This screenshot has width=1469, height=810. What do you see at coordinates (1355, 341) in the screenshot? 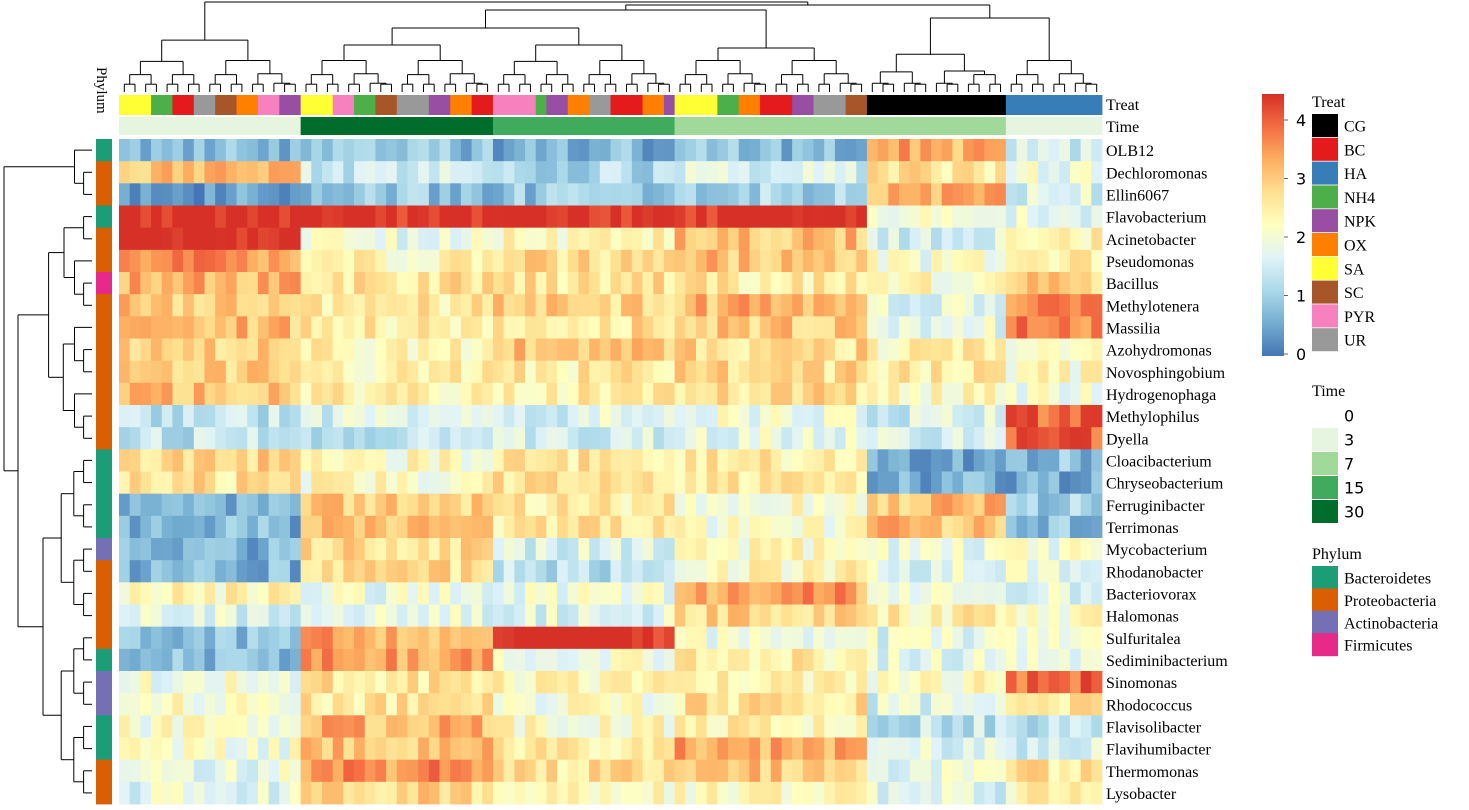
I see `legend-label: UR` at bounding box center [1355, 341].